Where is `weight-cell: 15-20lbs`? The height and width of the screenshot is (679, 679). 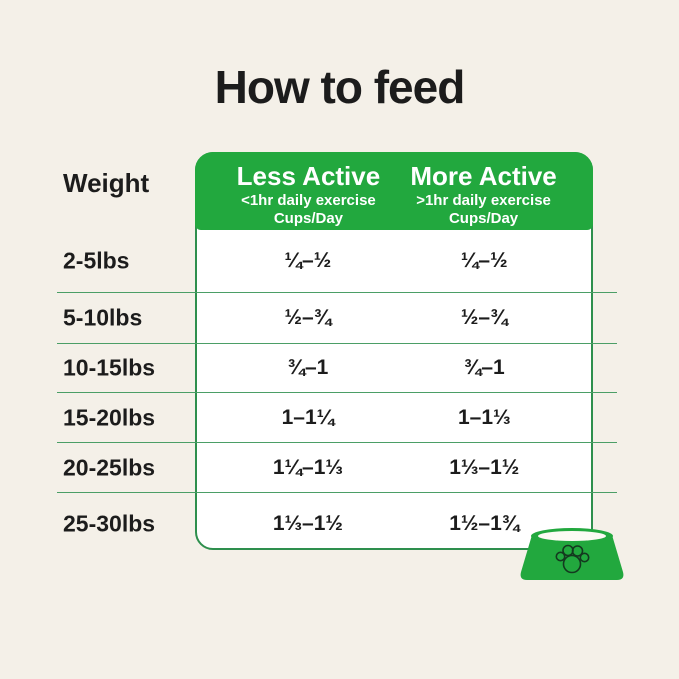
weight-cell: 15-20lbs is located at coordinates (109, 417).